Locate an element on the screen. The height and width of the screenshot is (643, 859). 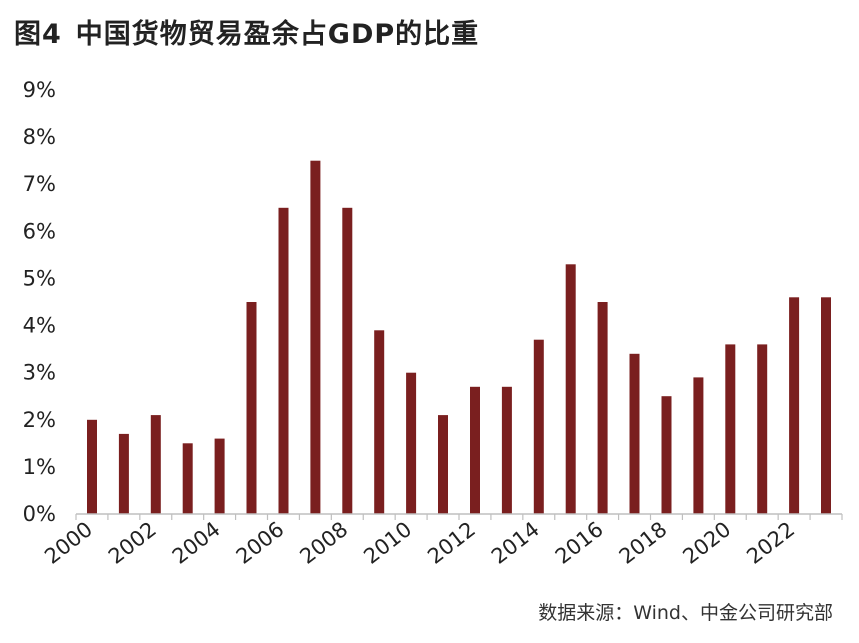
bar-2020 is located at coordinates (730, 429).